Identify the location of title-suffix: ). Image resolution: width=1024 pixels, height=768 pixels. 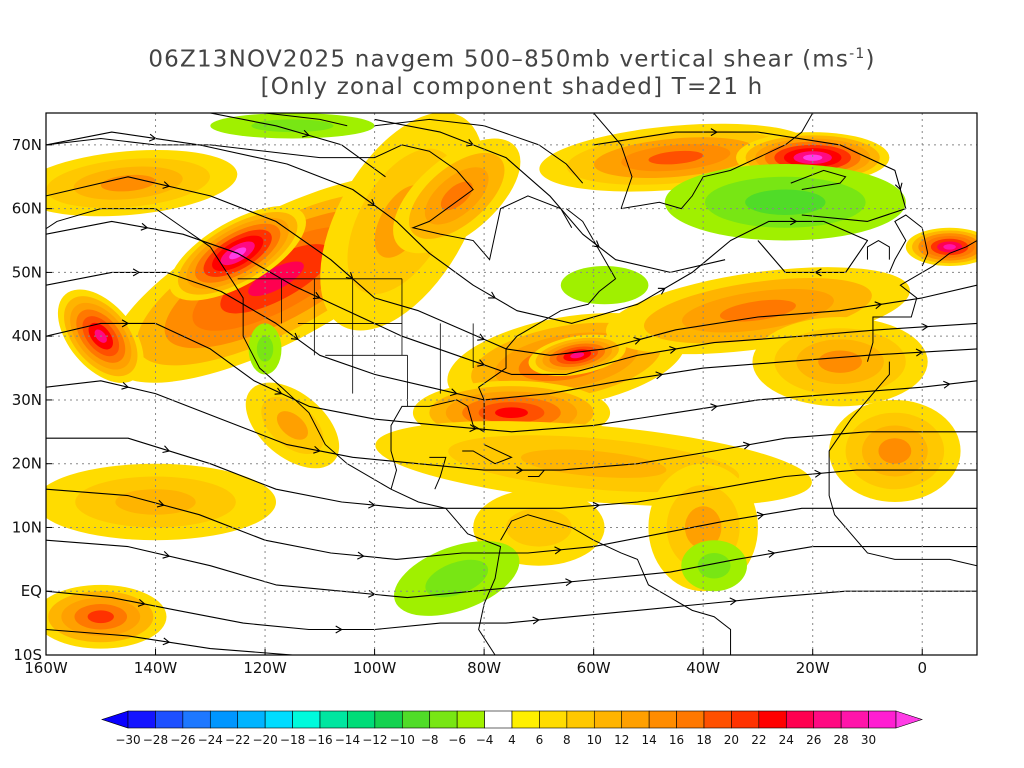
(870, 59).